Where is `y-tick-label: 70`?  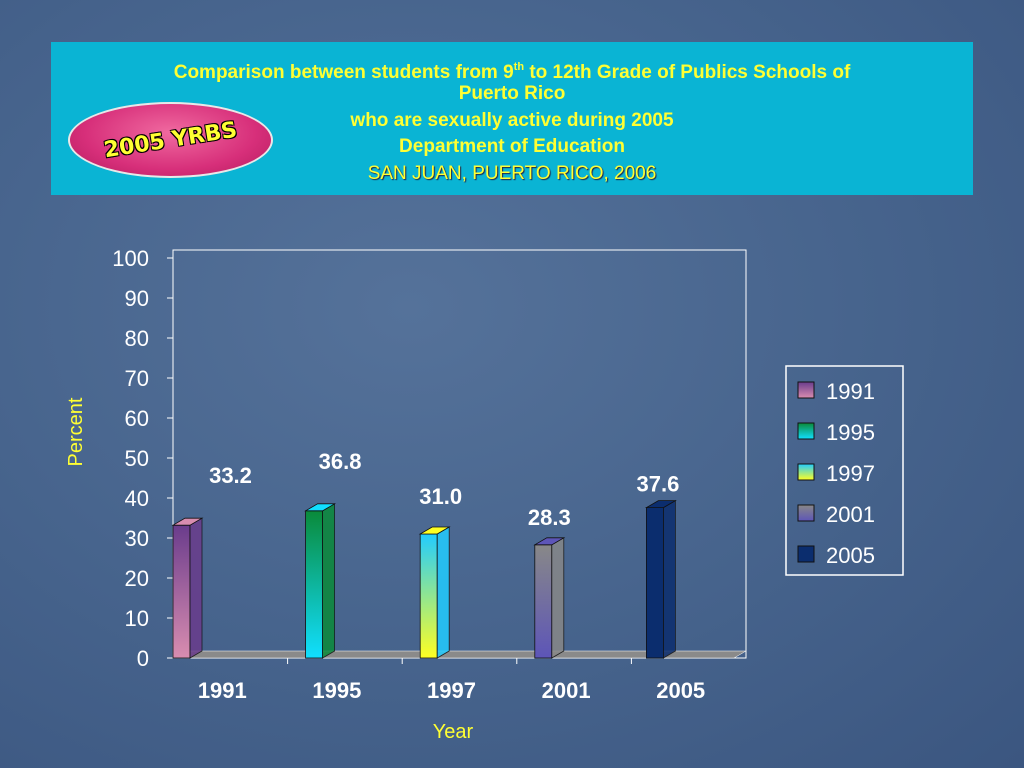
y-tick-label: 70 is located at coordinates (137, 378).